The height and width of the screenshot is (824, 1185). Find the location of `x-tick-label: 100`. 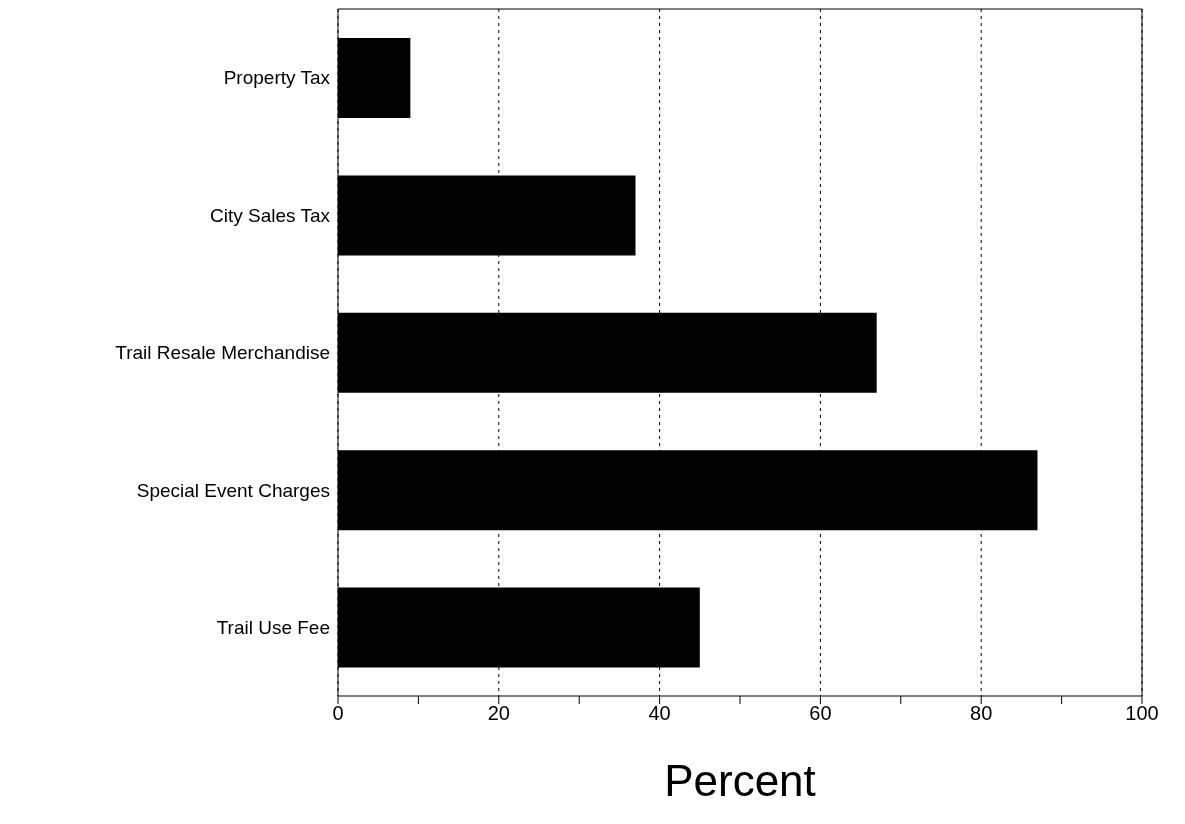

x-tick-label: 100 is located at coordinates (1142, 713).